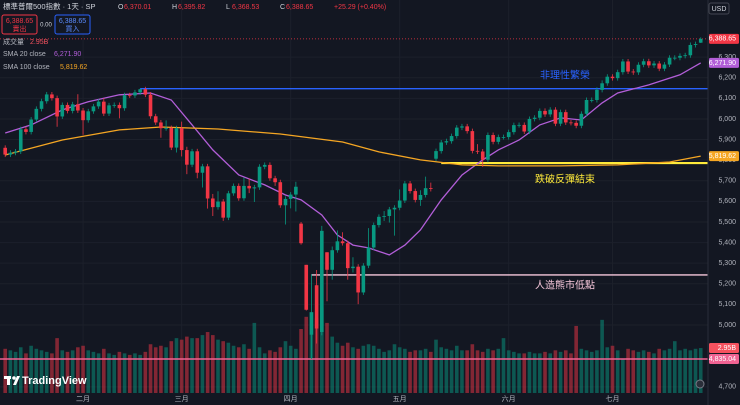 The height and width of the screenshot is (405, 740). What do you see at coordinates (727, 139) in the screenshot?
I see `y-tick-label: 5,900` at bounding box center [727, 139].